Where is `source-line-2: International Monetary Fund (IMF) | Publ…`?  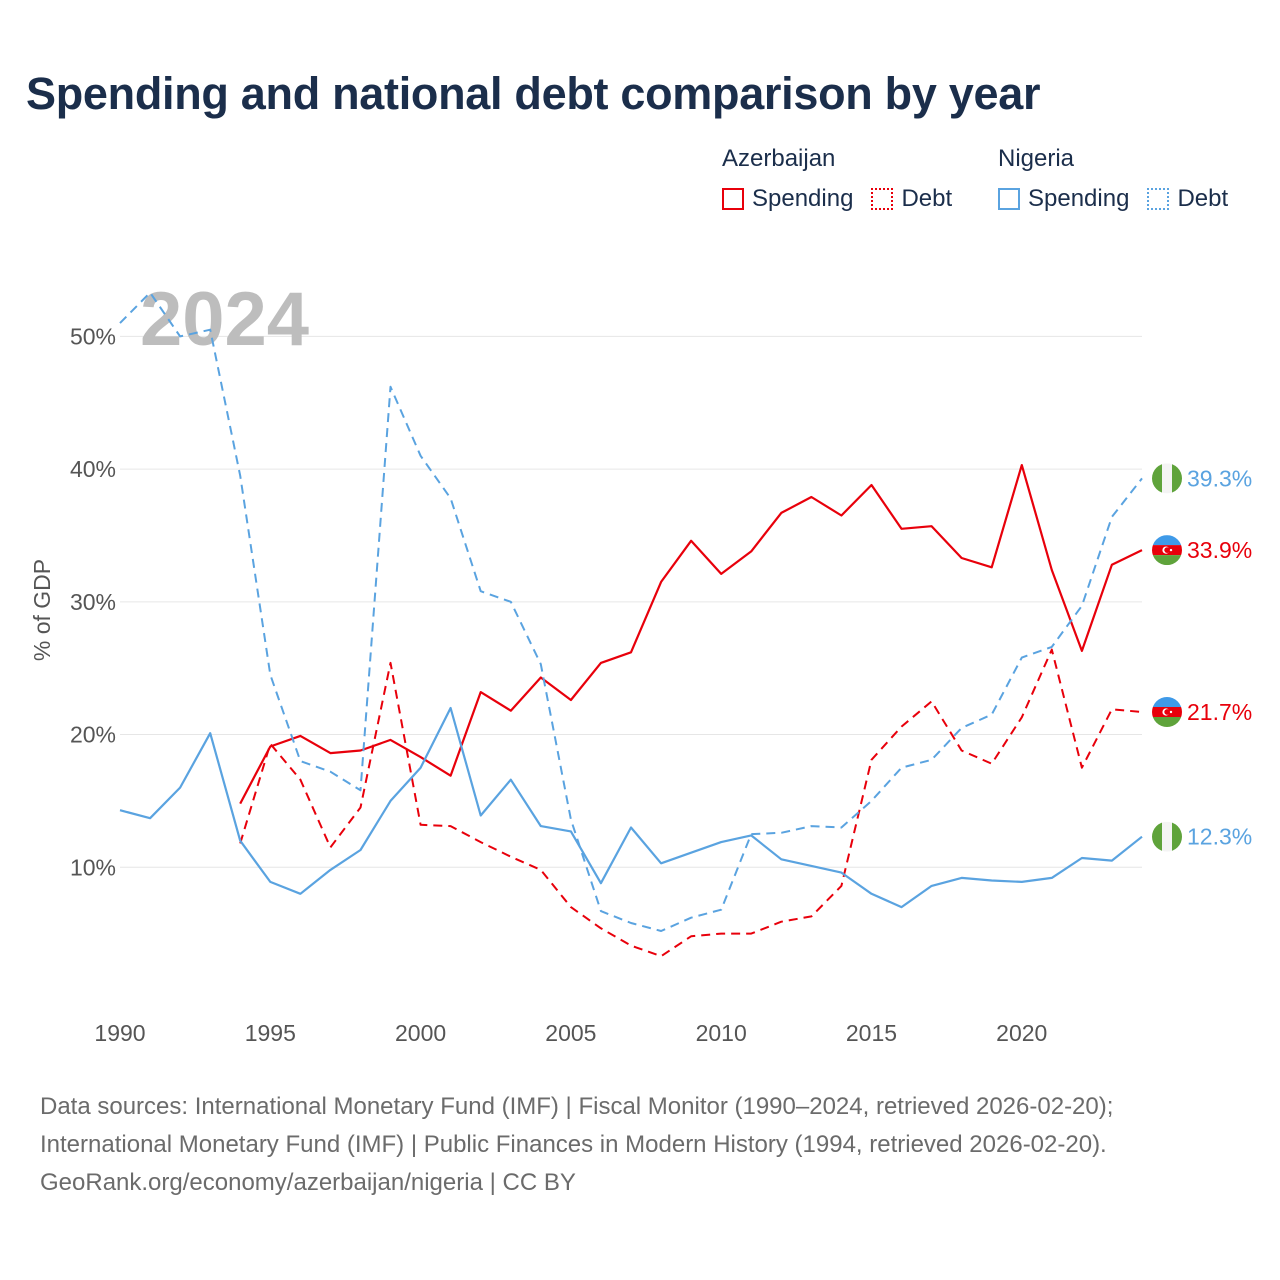 source-line-2: International Monetary Fund (IMF) | Publ… is located at coordinates (573, 1144).